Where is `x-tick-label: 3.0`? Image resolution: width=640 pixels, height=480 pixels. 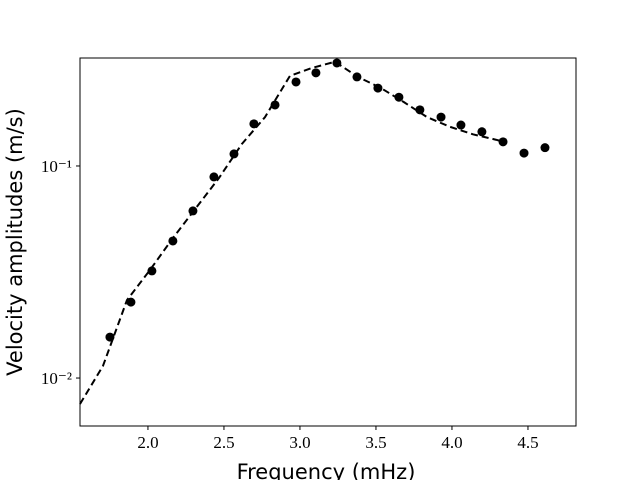
x-tick-label: 3.0 is located at coordinates (299, 442).